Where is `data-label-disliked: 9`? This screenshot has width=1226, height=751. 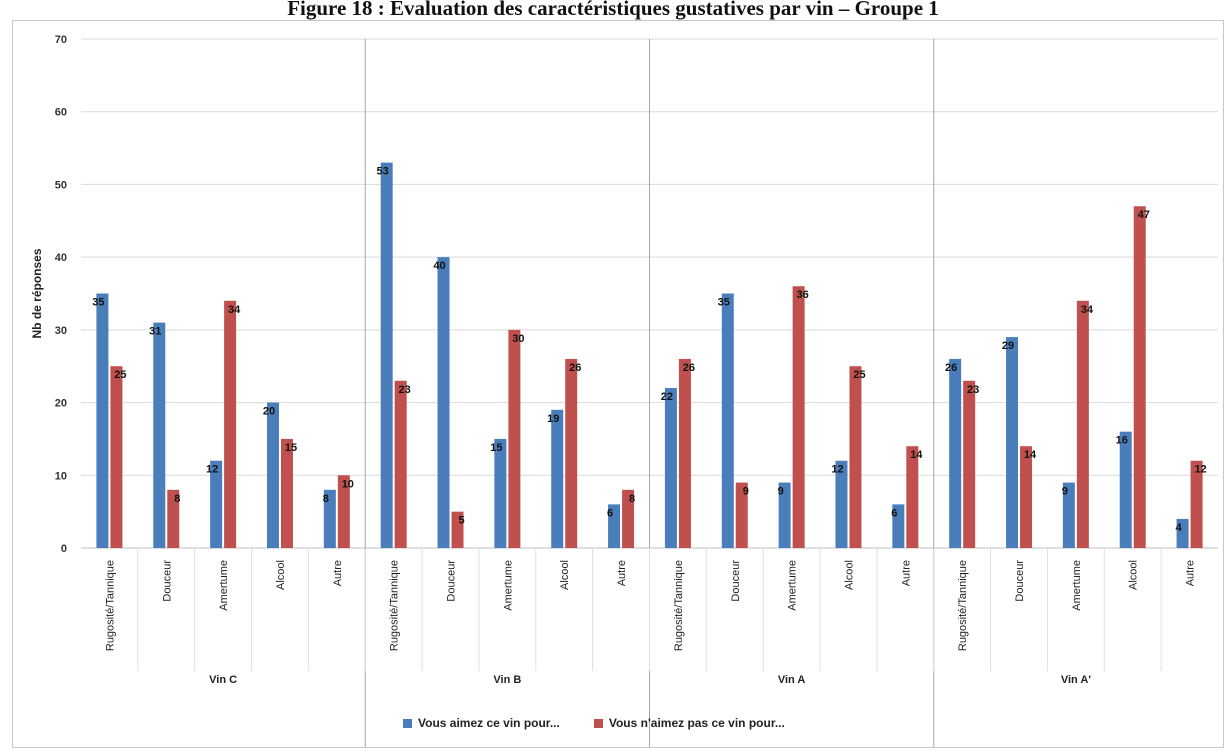
data-label-disliked: 9 is located at coordinates (746, 492).